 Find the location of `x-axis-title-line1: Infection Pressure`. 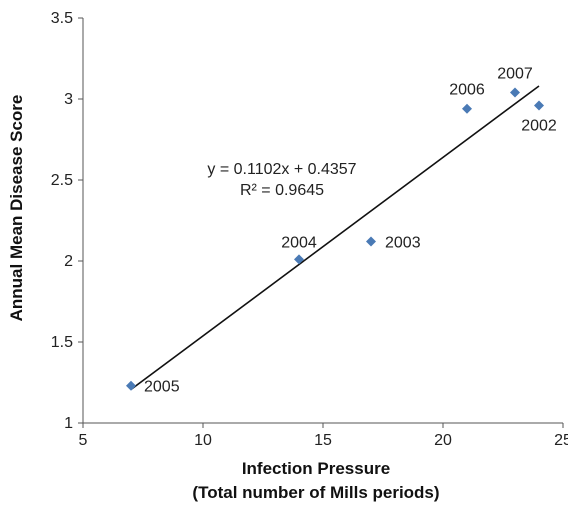

x-axis-title-line1: Infection Pressure is located at coordinates (316, 468).